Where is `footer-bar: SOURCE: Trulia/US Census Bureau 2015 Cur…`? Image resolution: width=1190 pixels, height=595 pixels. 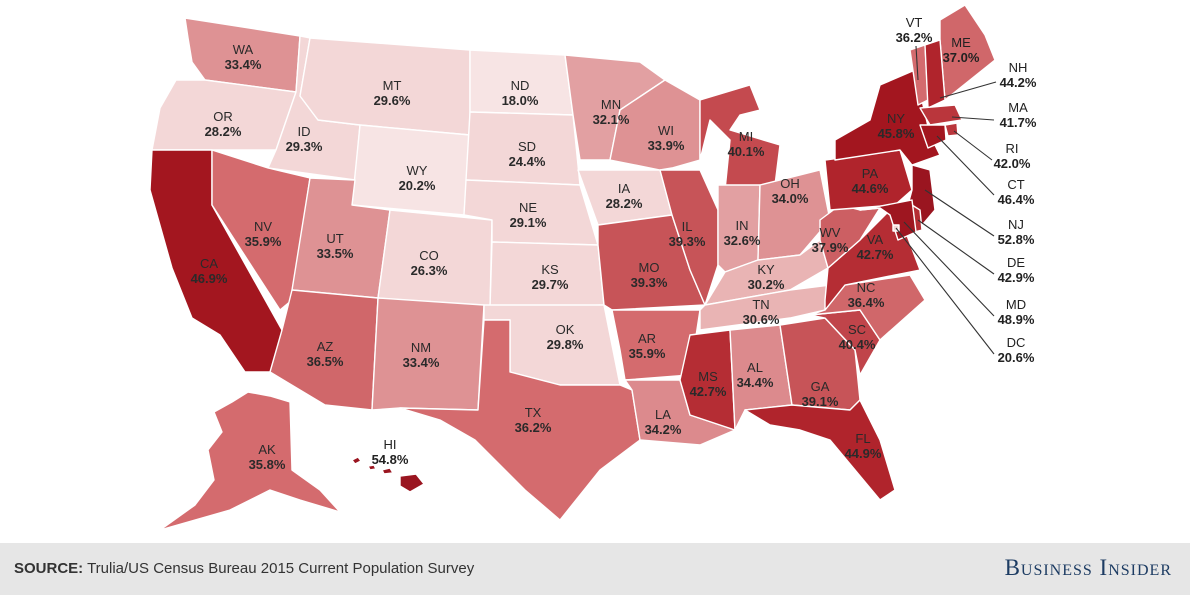 footer-bar: SOURCE: Trulia/US Census Bureau 2015 Cur… is located at coordinates (595, 569).